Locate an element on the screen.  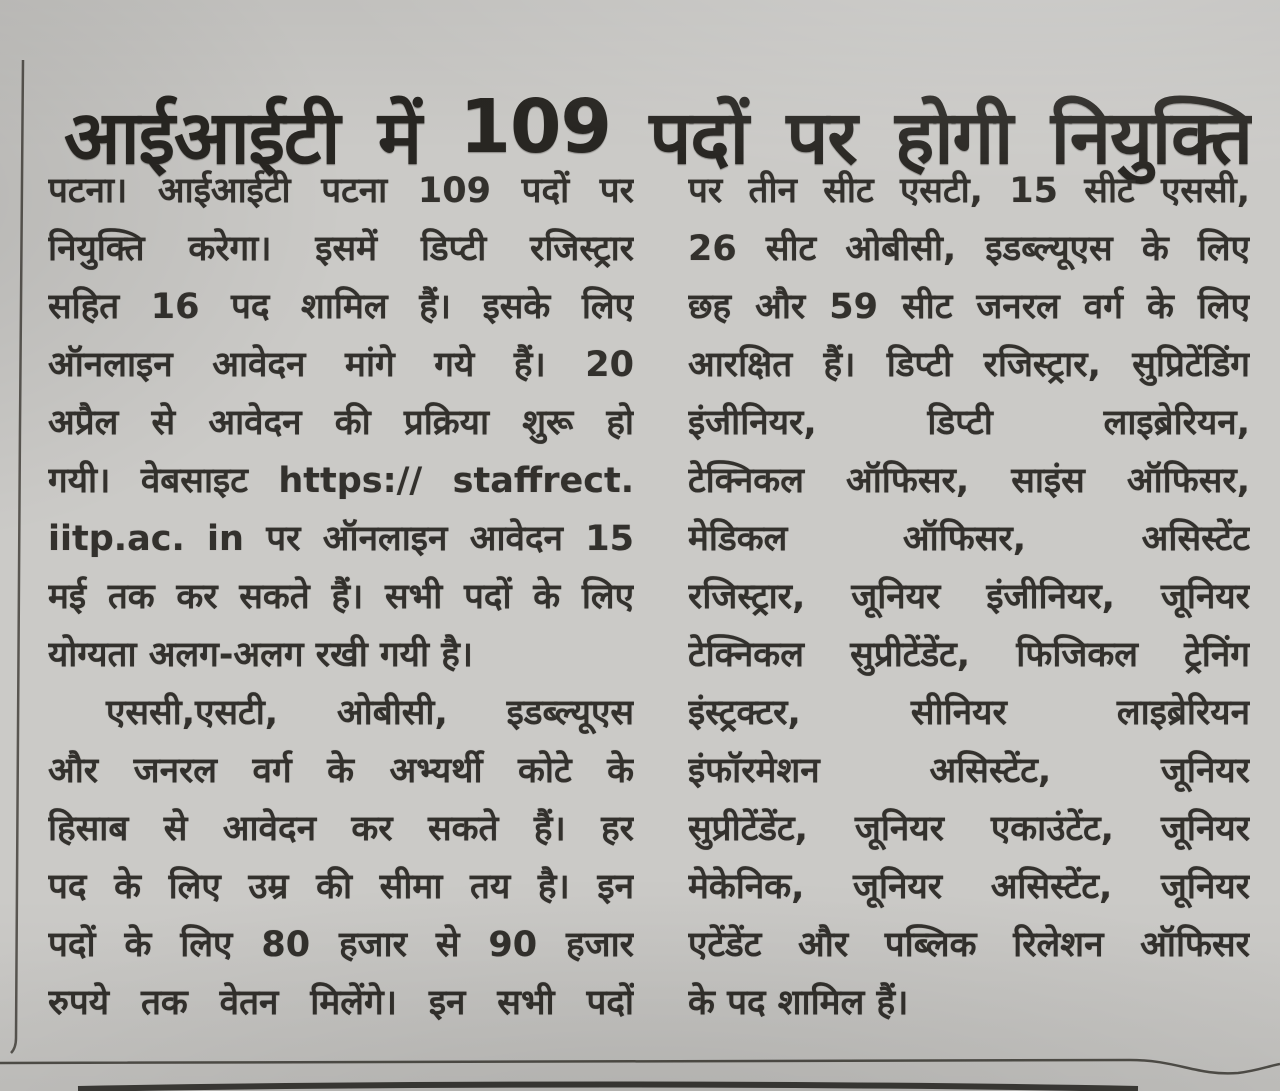
body-text-line: एटेंडेंट और पब्लिक रिलेशन ऑफिसर is located at coordinates (969, 945).